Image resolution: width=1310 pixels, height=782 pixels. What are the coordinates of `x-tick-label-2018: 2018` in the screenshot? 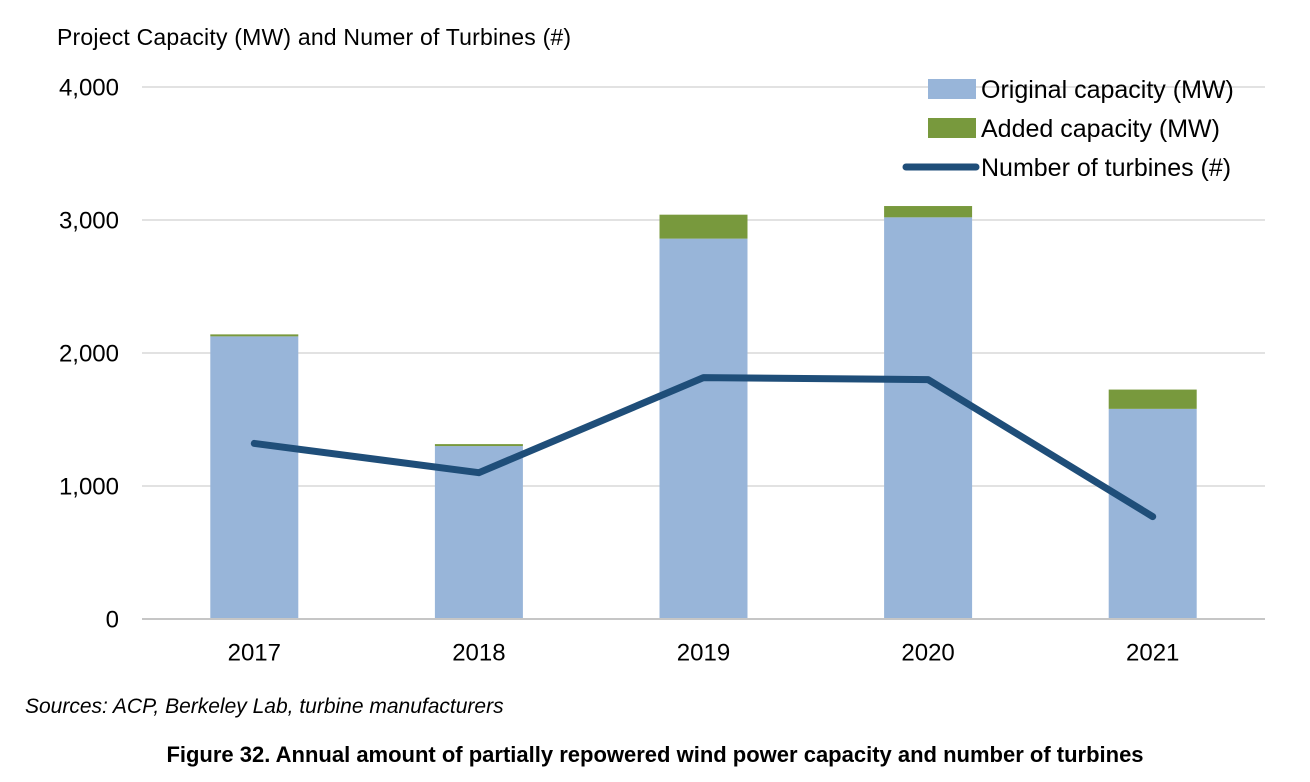 It's located at (478, 653).